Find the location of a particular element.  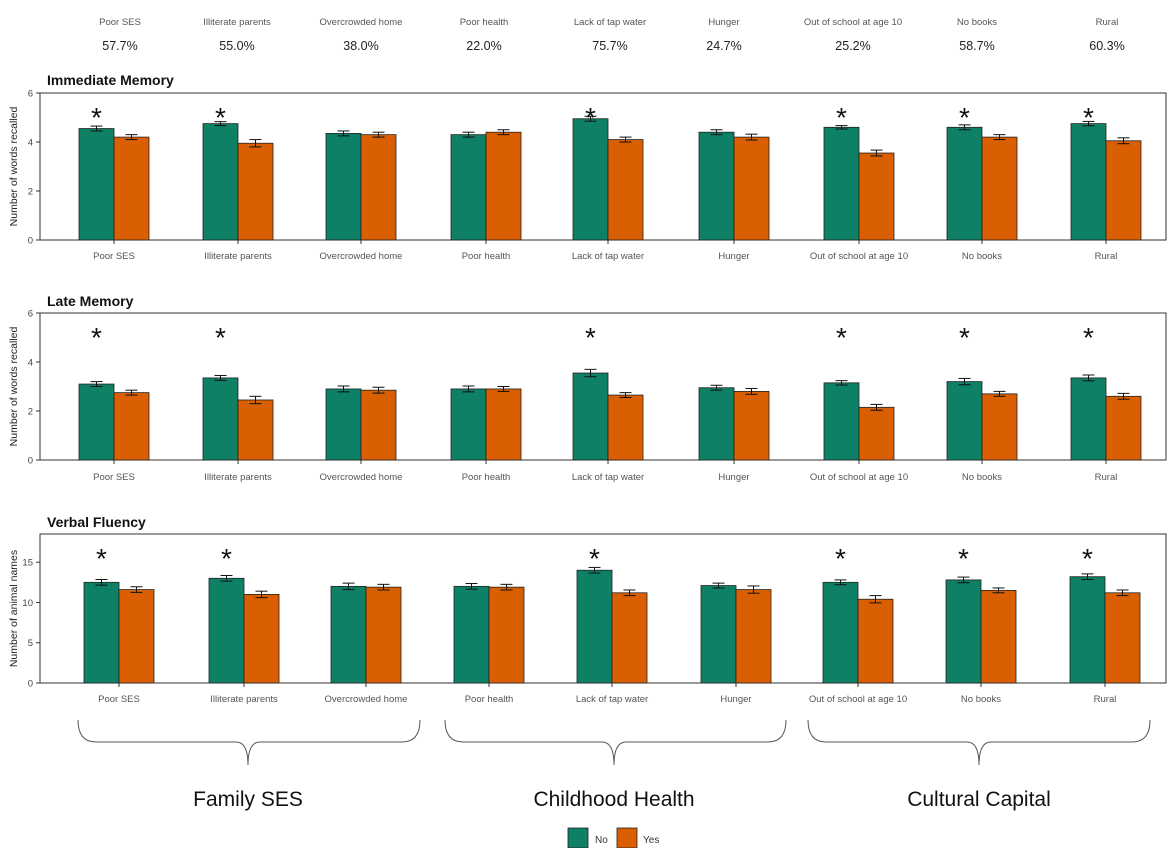

header-percent: 60.3% is located at coordinates (1106, 46).